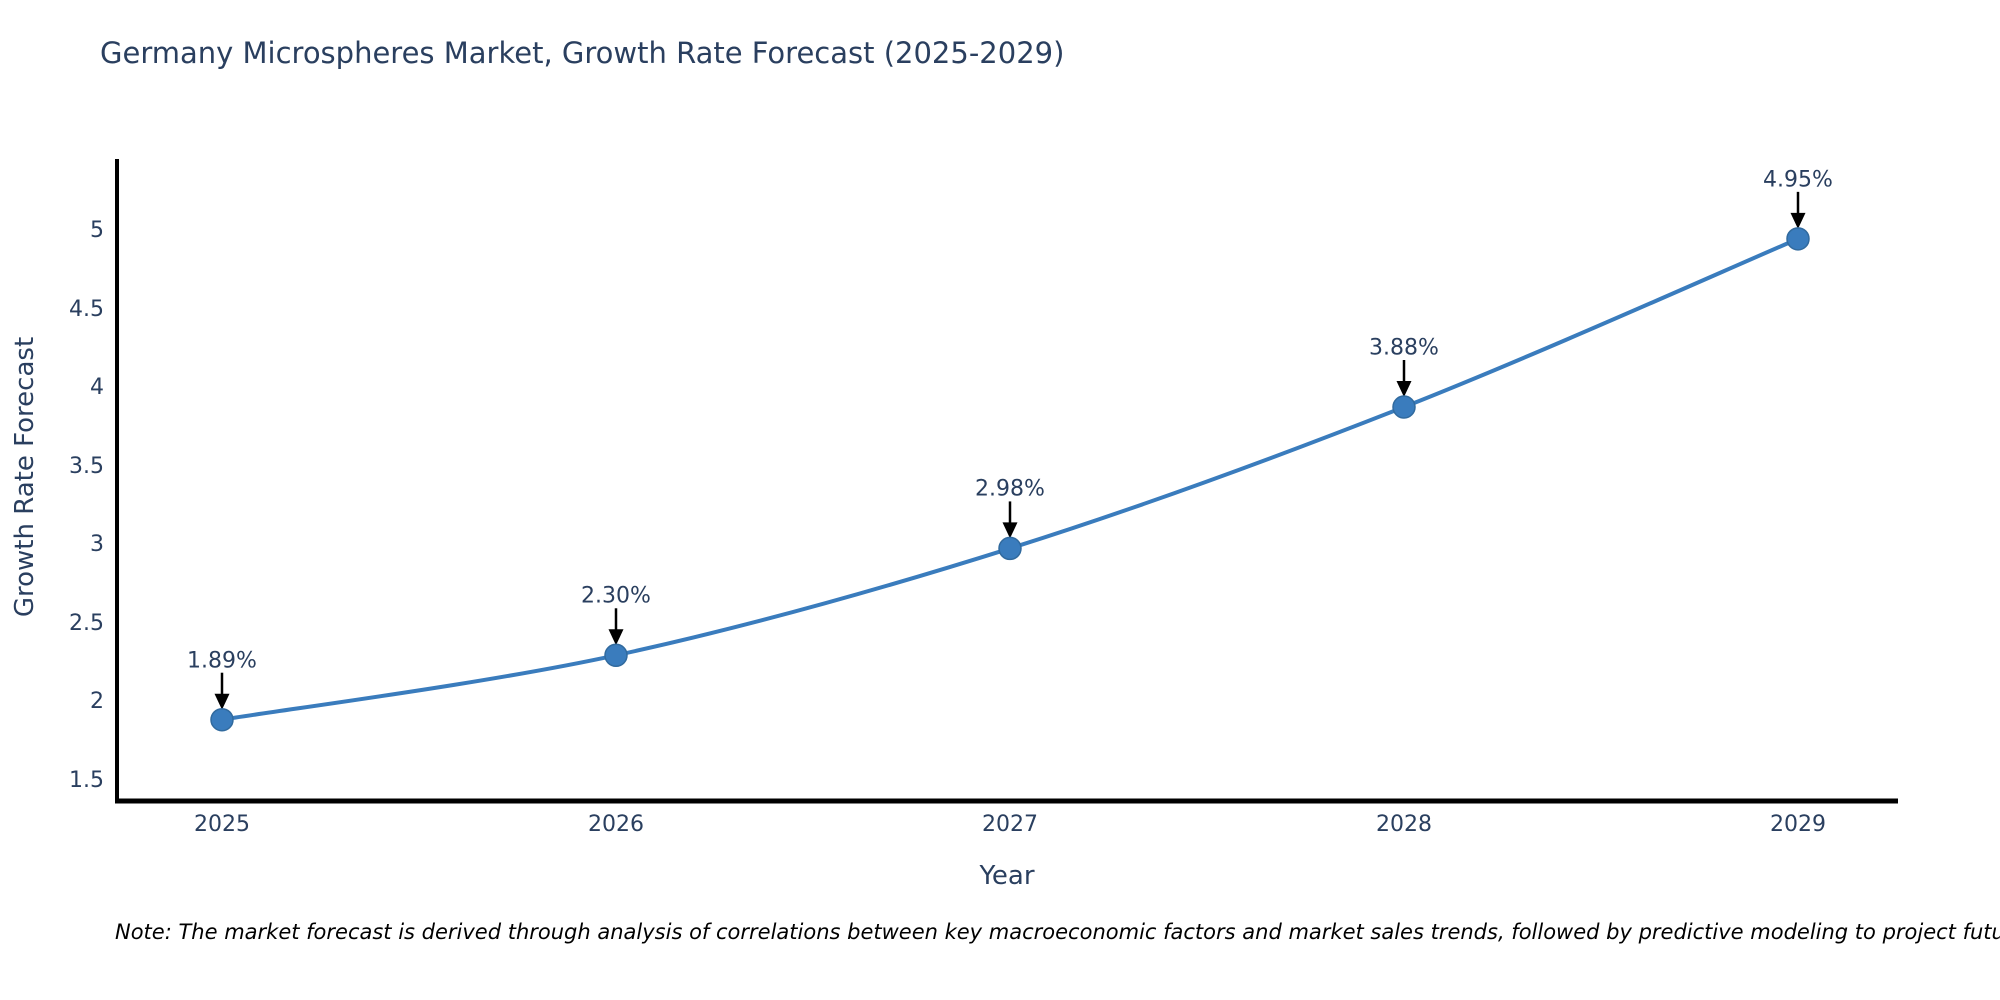 Image resolution: width=2000 pixels, height=1000 pixels. What do you see at coordinates (97, 388) in the screenshot?
I see `y-tick-label: 4` at bounding box center [97, 388].